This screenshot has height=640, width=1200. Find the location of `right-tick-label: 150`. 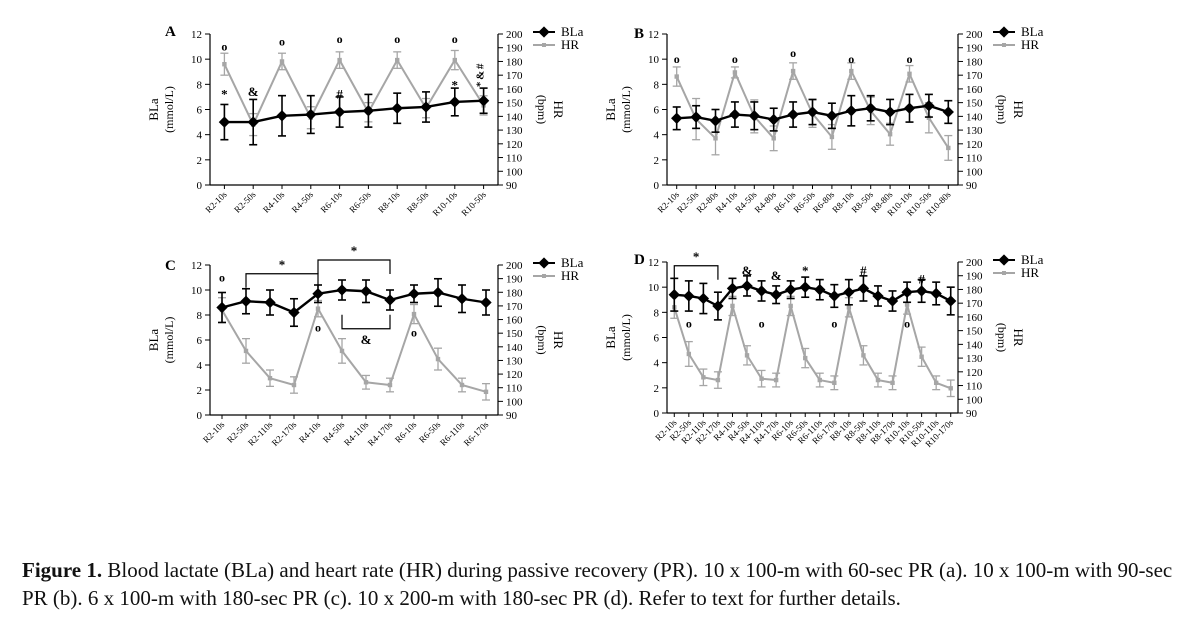

right-tick-label: 150 is located at coordinates (514, 104).